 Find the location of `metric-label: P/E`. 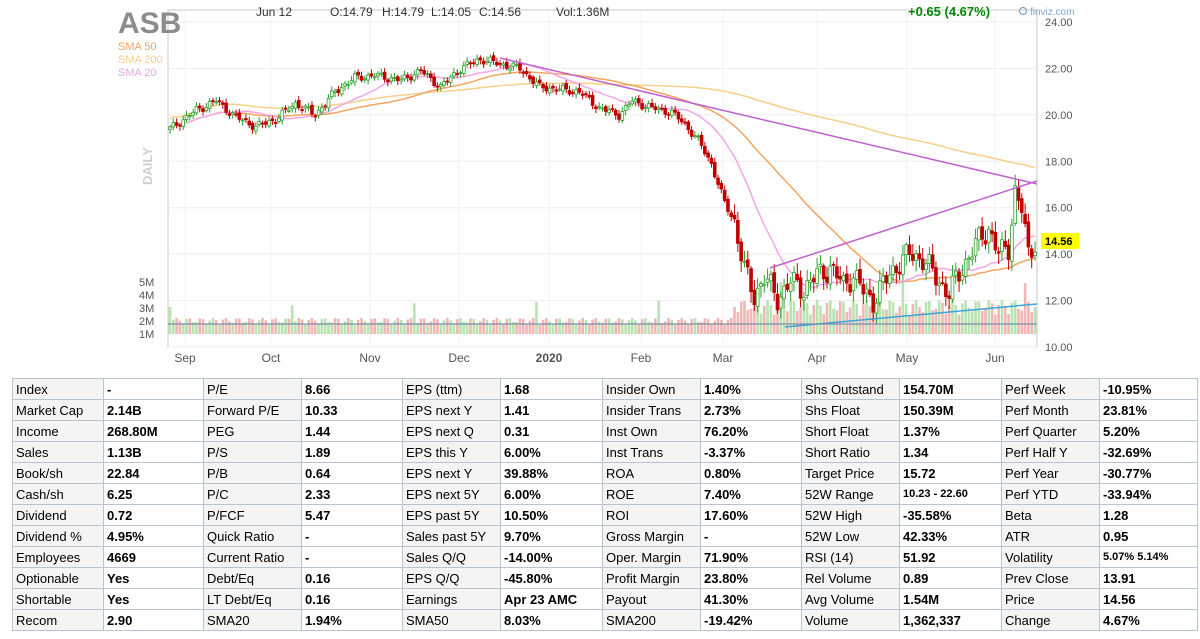

metric-label: P/E is located at coordinates (252, 389).